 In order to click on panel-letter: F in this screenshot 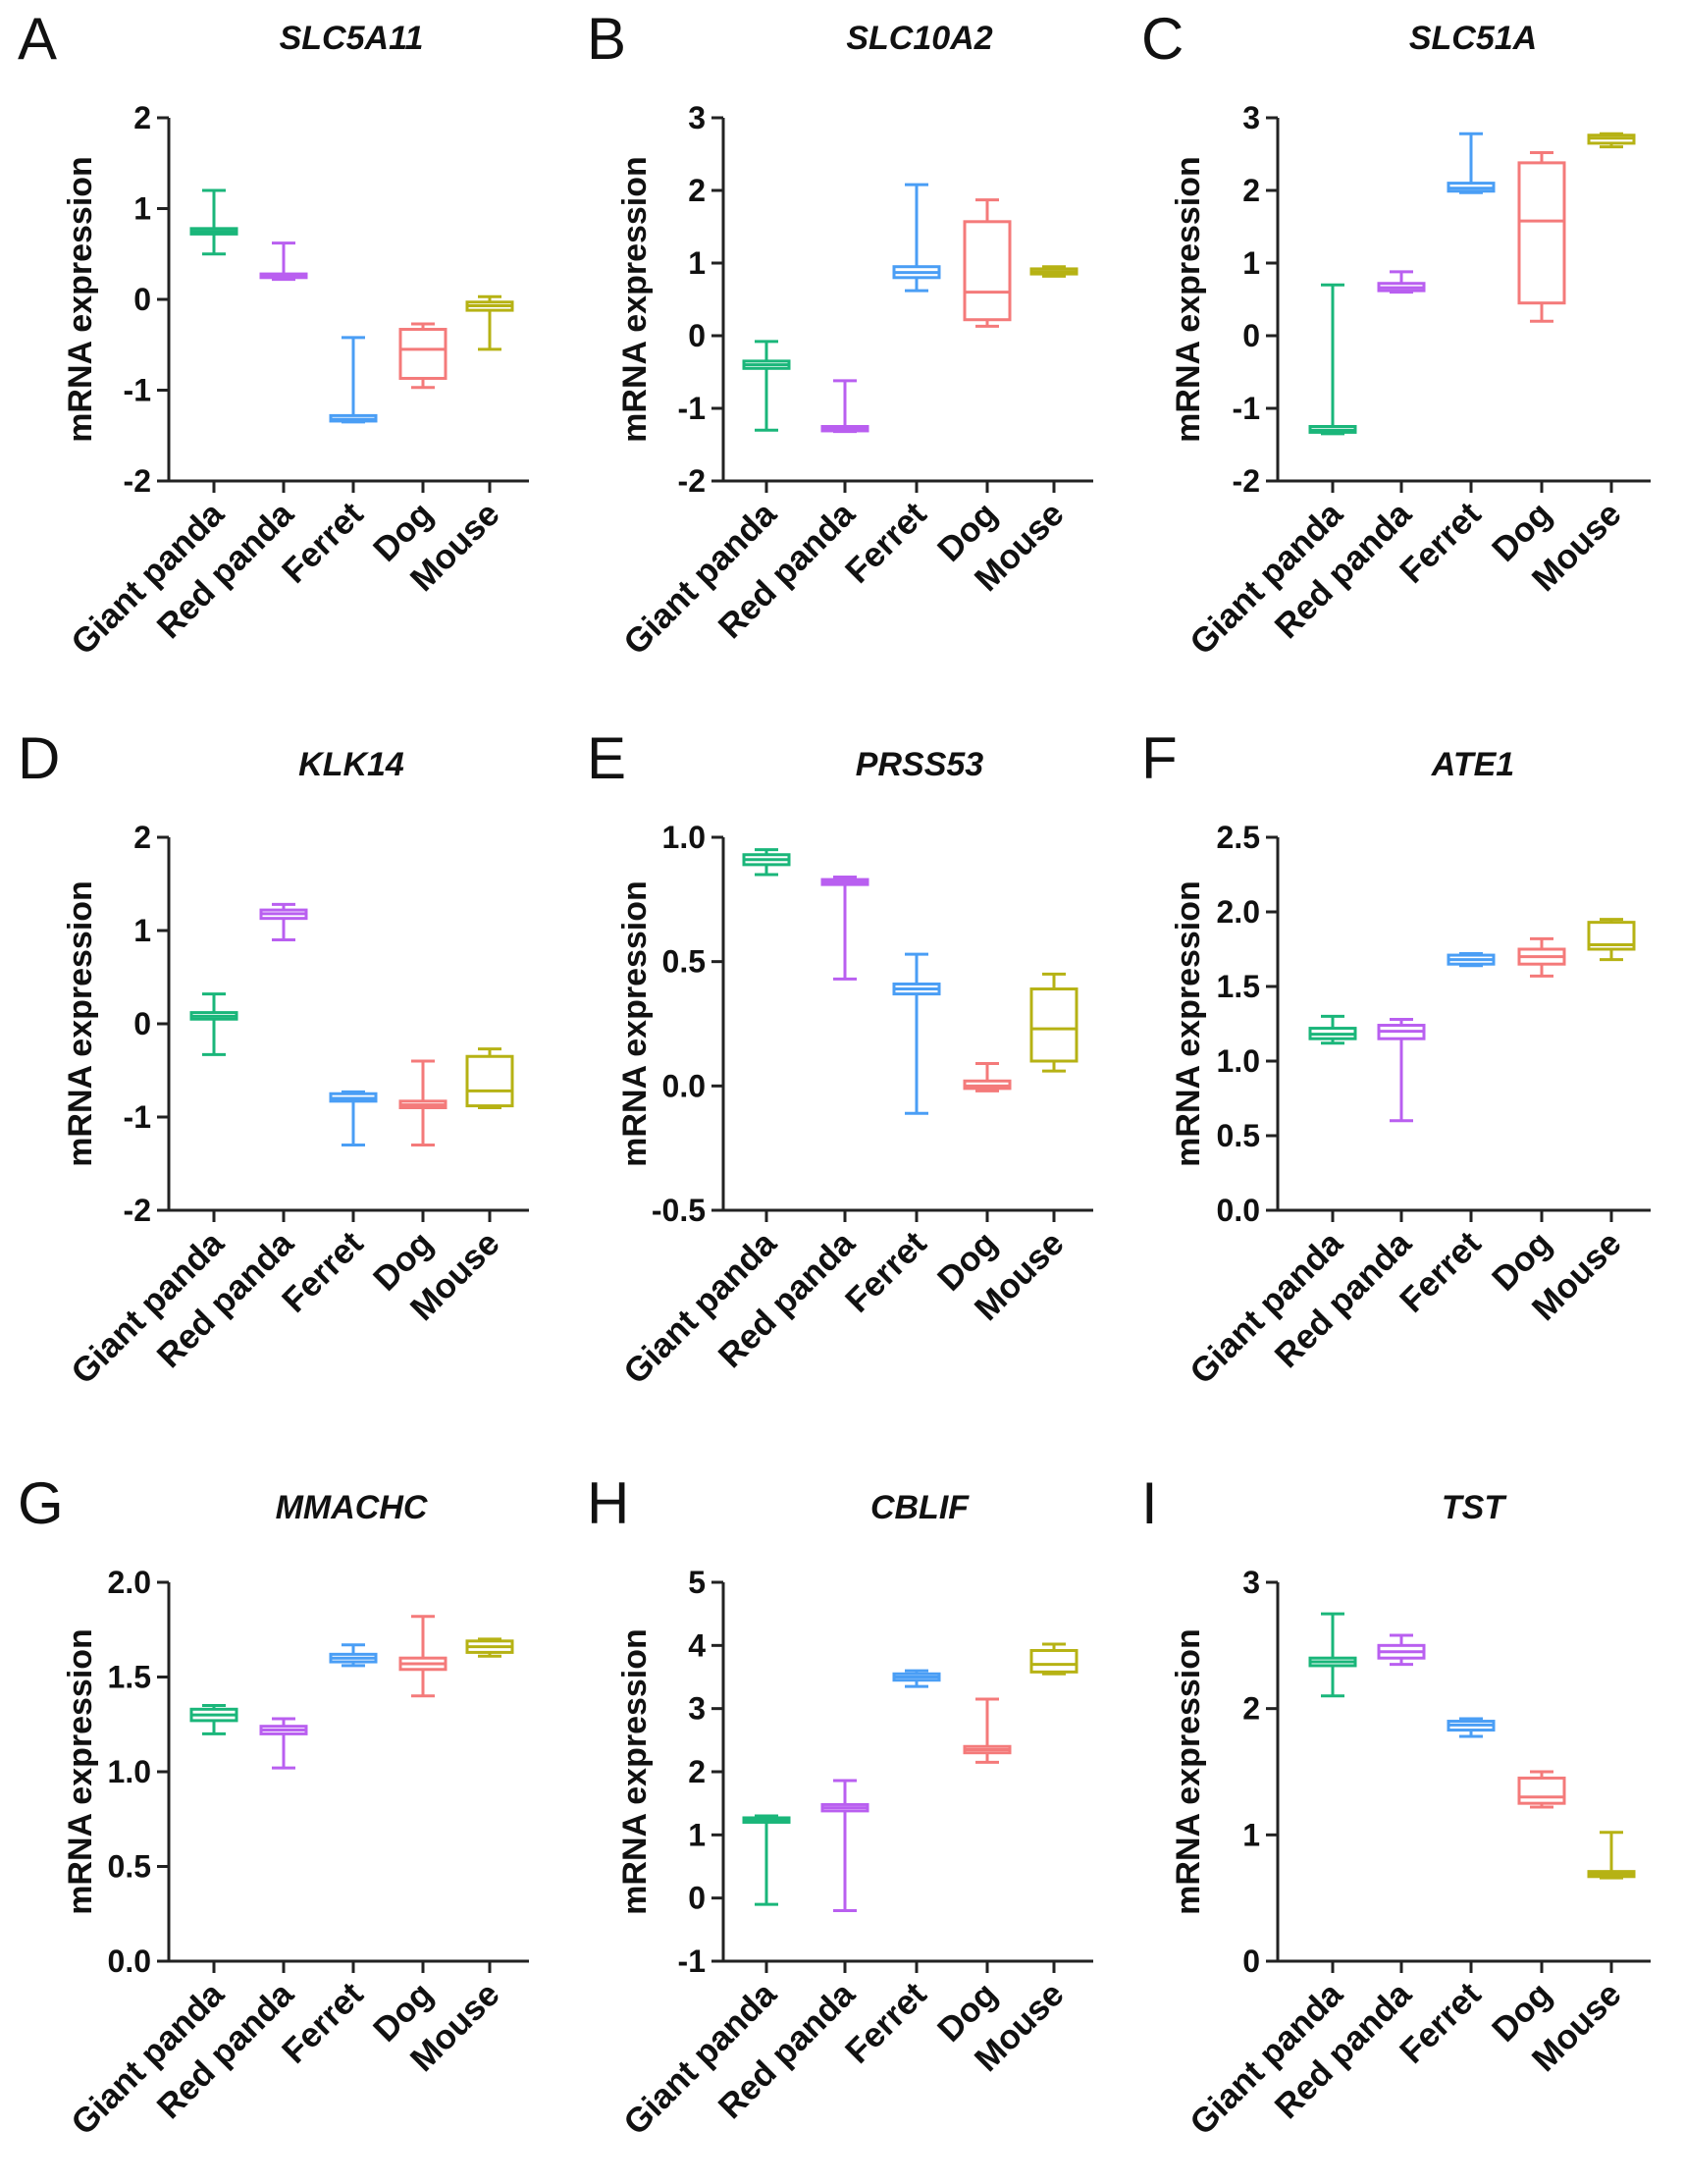, I will do `click(1160, 758)`.